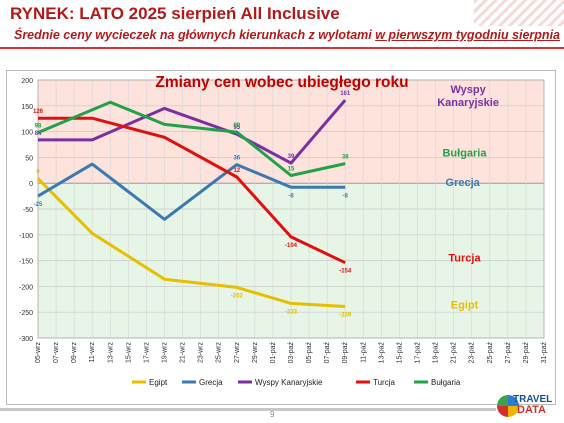 This screenshot has width=564, height=423. I want to click on x-tick-label: 31-paź, so click(544, 353).